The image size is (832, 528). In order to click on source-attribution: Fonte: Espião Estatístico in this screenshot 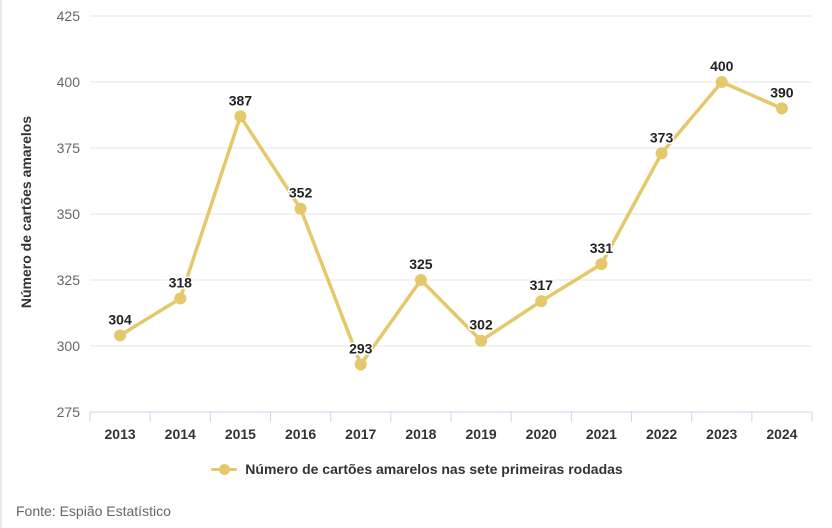, I will do `click(93, 511)`.